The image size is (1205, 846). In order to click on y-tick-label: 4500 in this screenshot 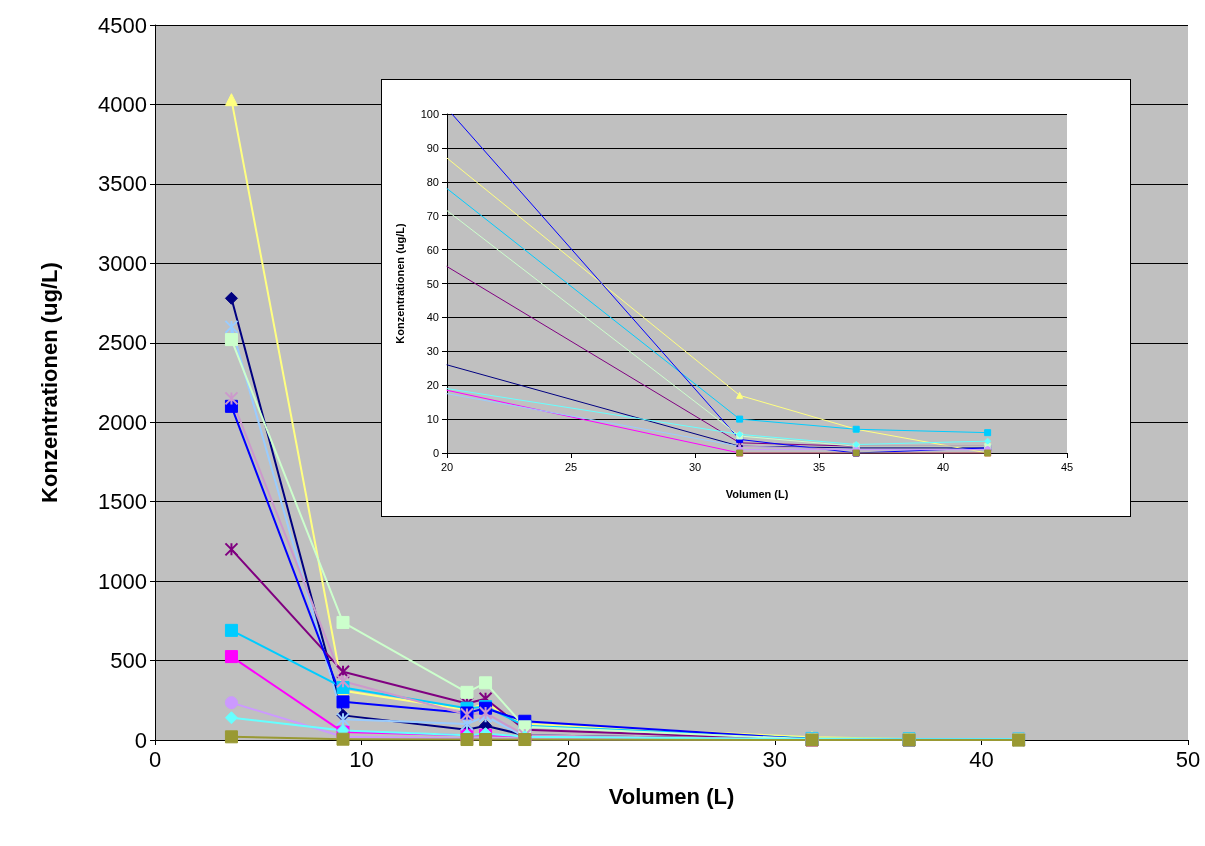, I will do `click(122, 25)`.